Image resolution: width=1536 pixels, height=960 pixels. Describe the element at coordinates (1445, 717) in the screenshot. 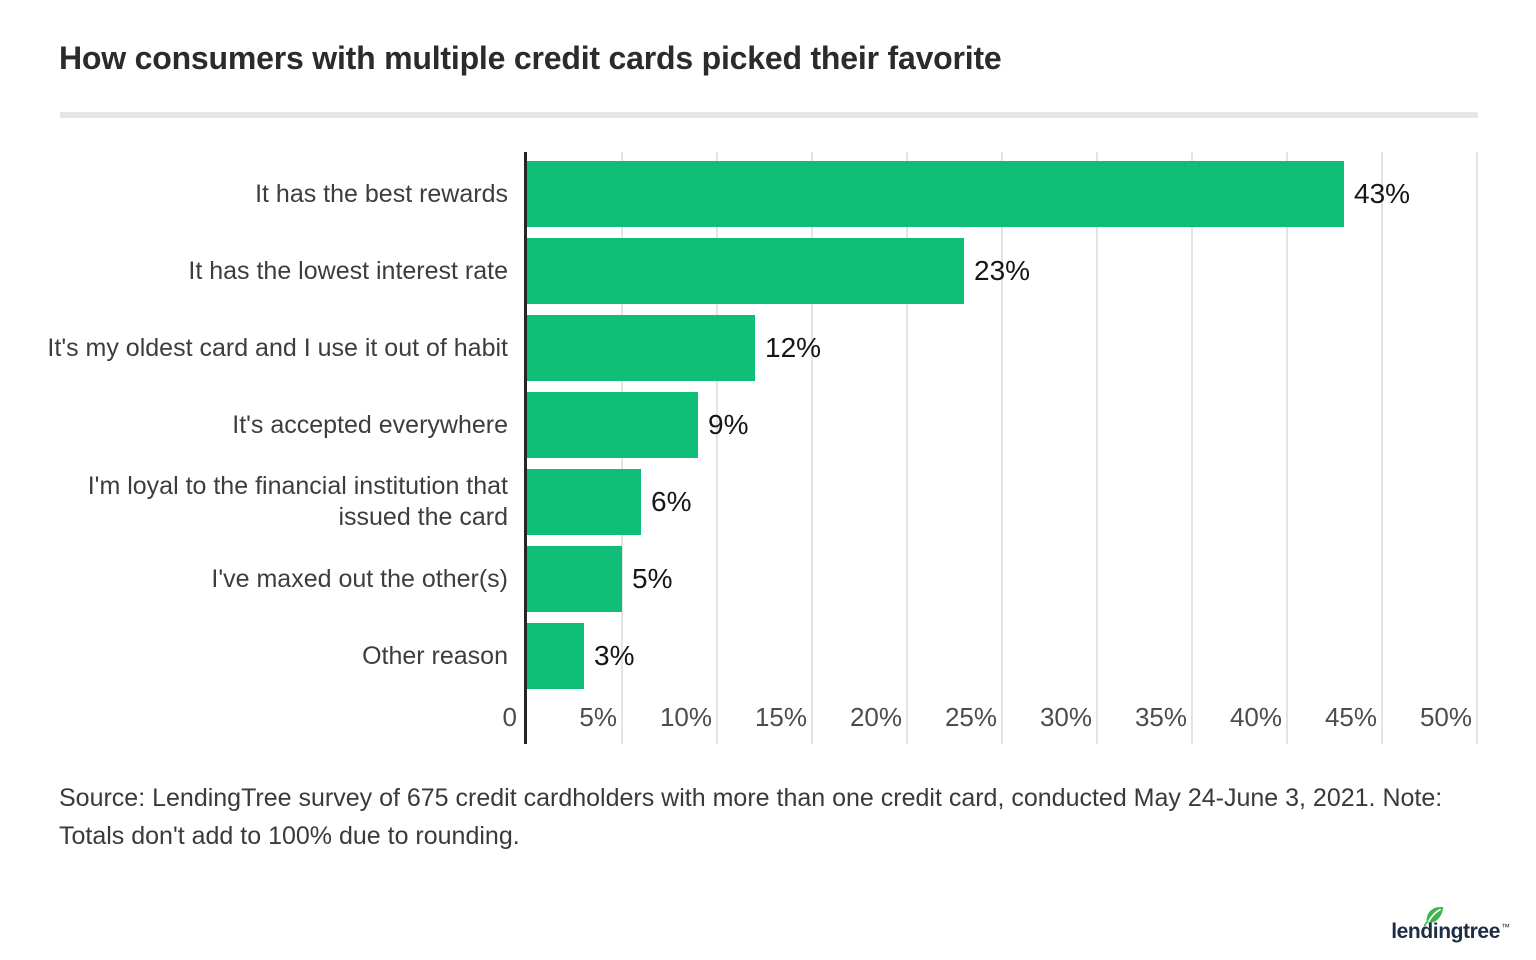

I see `x-tick-50: 50%` at that location.